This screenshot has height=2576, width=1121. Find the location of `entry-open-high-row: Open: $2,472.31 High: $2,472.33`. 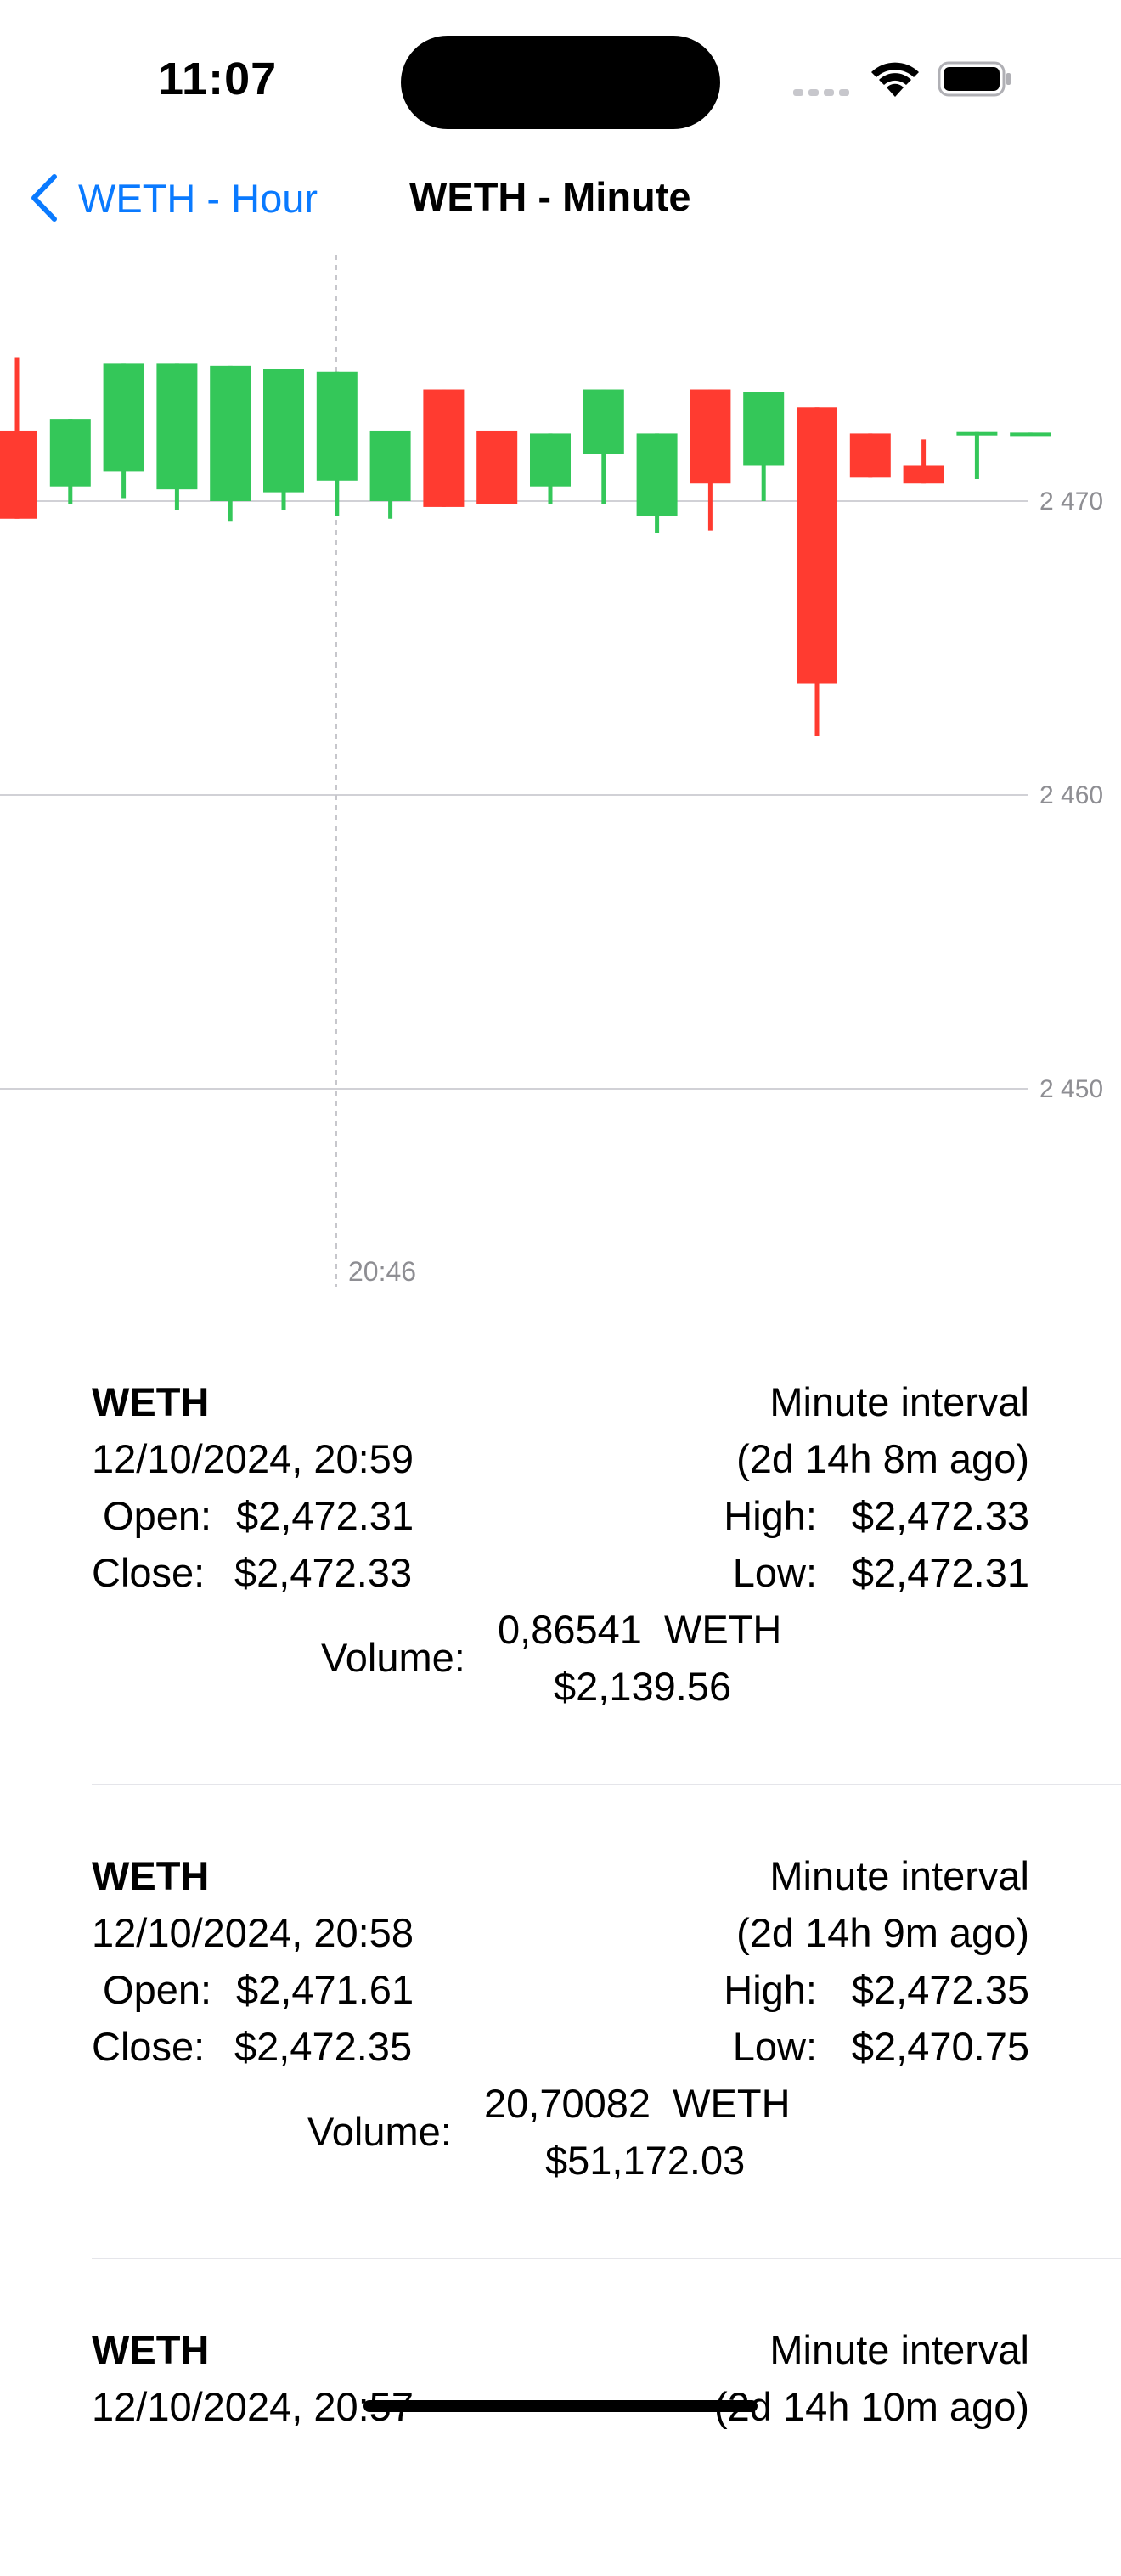

entry-open-high-row: Open: $2,472.31 High: $2,472.33 is located at coordinates (560, 1515).